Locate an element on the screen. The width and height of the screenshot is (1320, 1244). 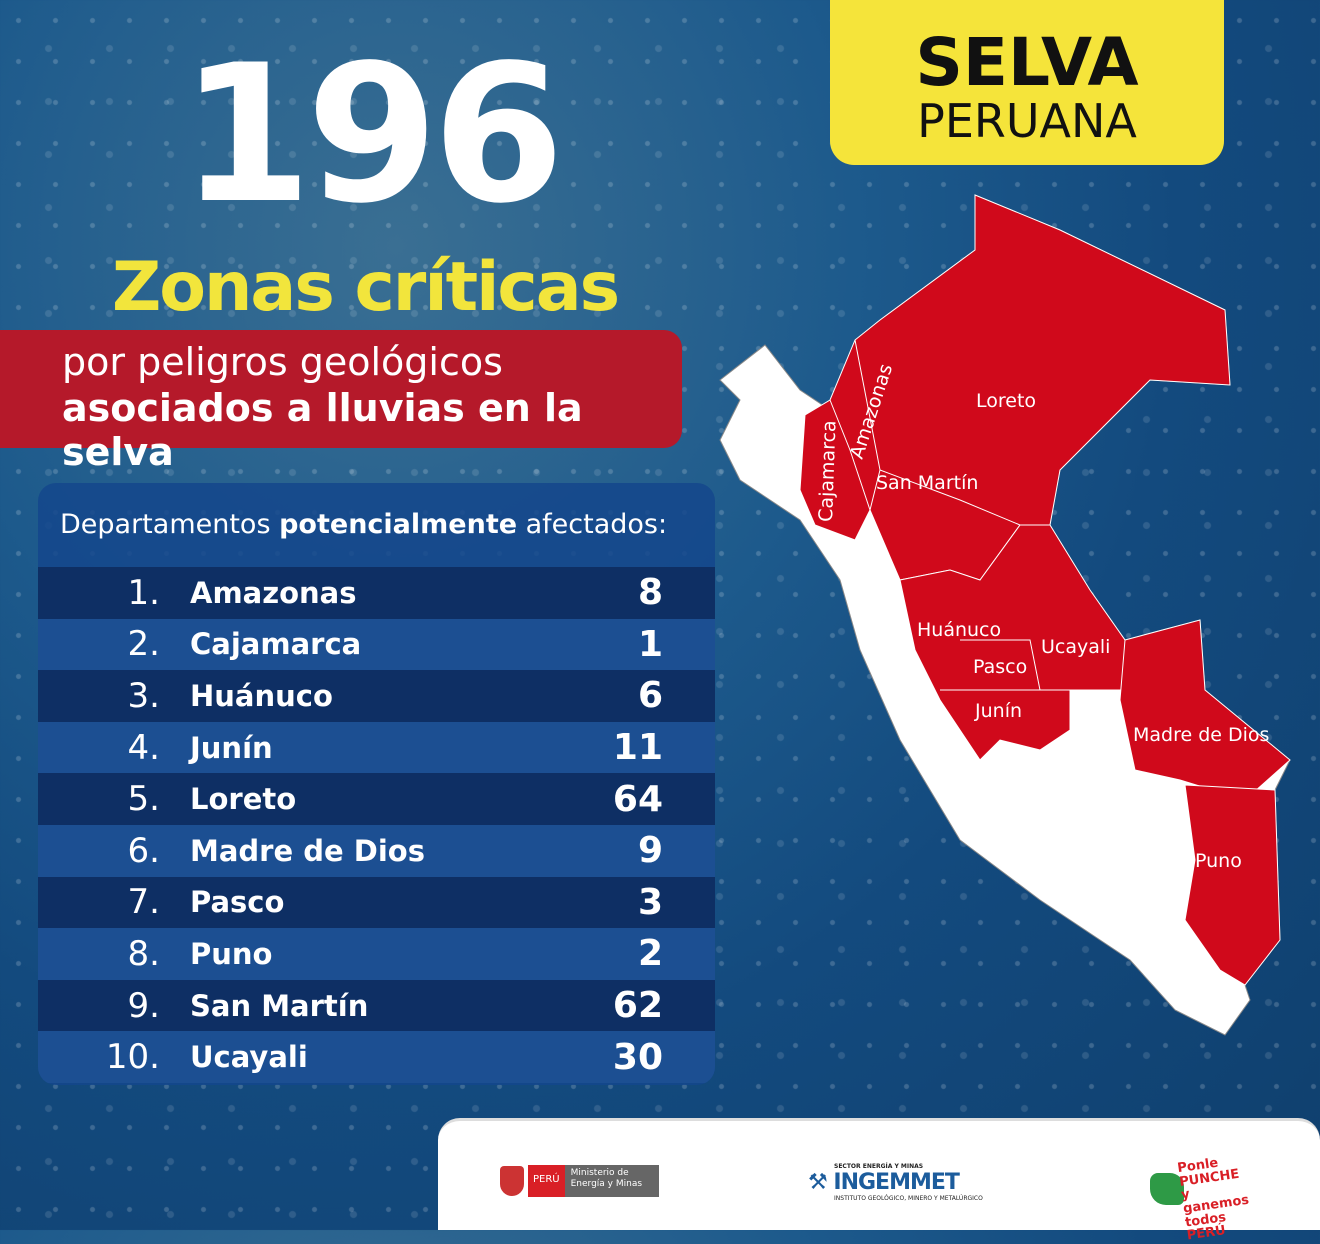
region-badge: SELVA PERUANA is located at coordinates (1027, 82).